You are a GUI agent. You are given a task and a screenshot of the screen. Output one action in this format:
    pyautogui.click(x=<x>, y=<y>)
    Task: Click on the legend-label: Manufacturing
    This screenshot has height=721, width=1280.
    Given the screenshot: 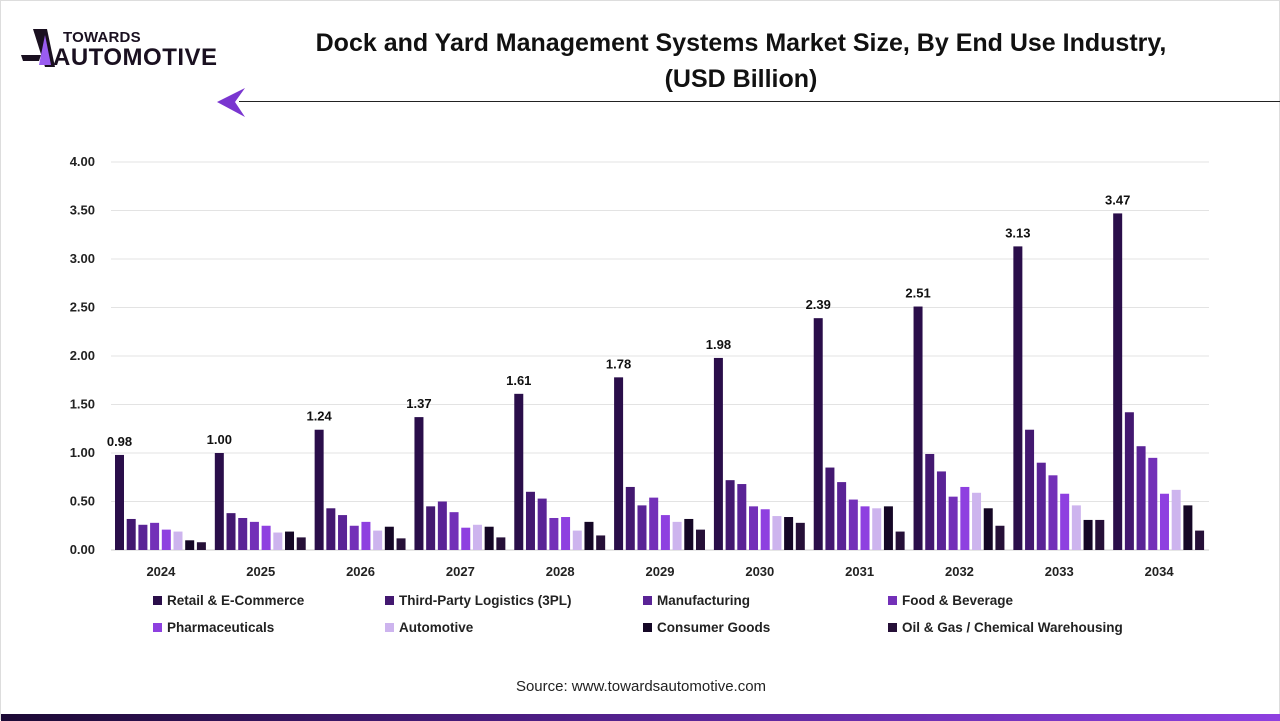 What is the action you would take?
    pyautogui.click(x=703, y=600)
    